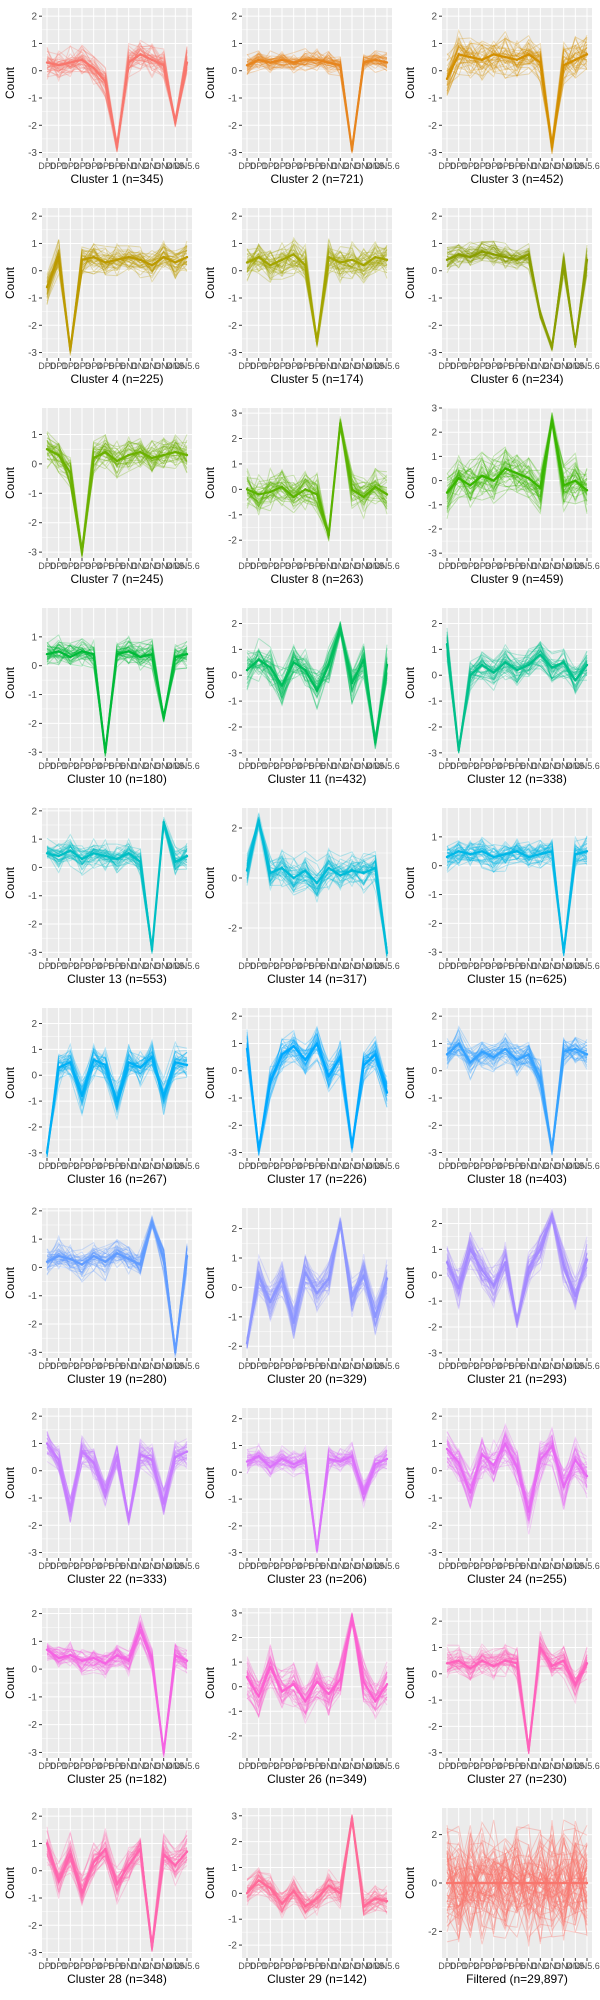  I want to click on x-tick-label: DP1, so click(459, 566).